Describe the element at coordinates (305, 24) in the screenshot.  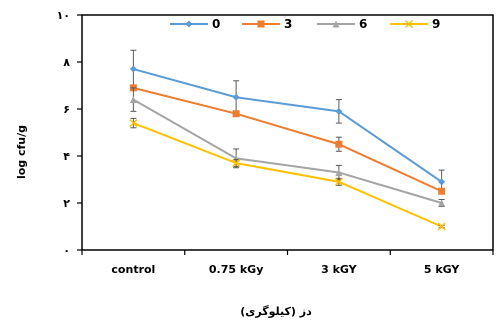
I see `legend: 0 3 6 9` at that location.